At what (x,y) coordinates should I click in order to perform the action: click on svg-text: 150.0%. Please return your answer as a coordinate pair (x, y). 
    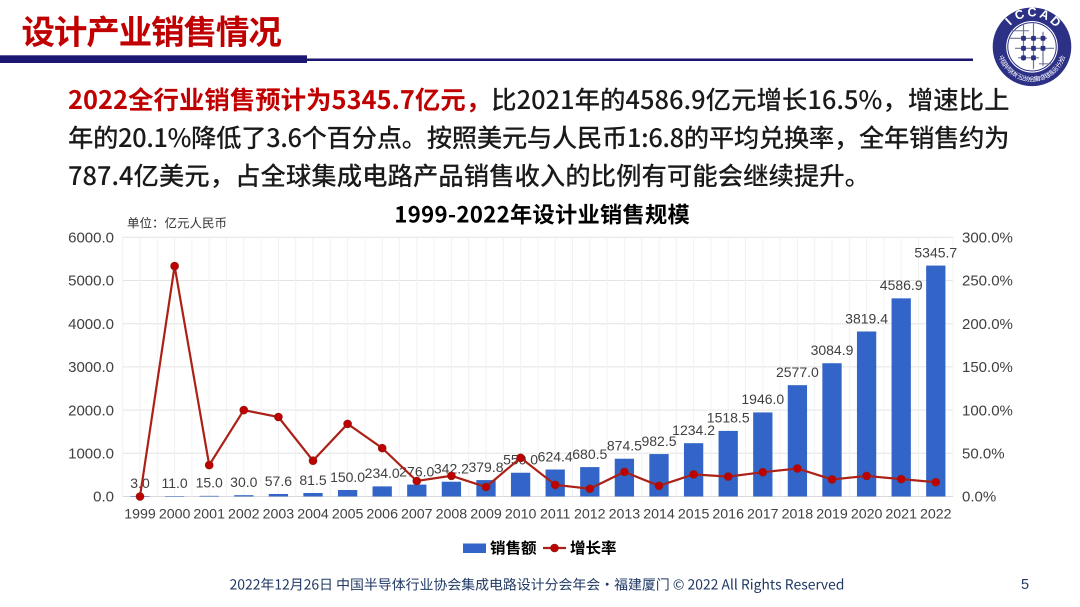
    Looking at the image, I should click on (987, 367).